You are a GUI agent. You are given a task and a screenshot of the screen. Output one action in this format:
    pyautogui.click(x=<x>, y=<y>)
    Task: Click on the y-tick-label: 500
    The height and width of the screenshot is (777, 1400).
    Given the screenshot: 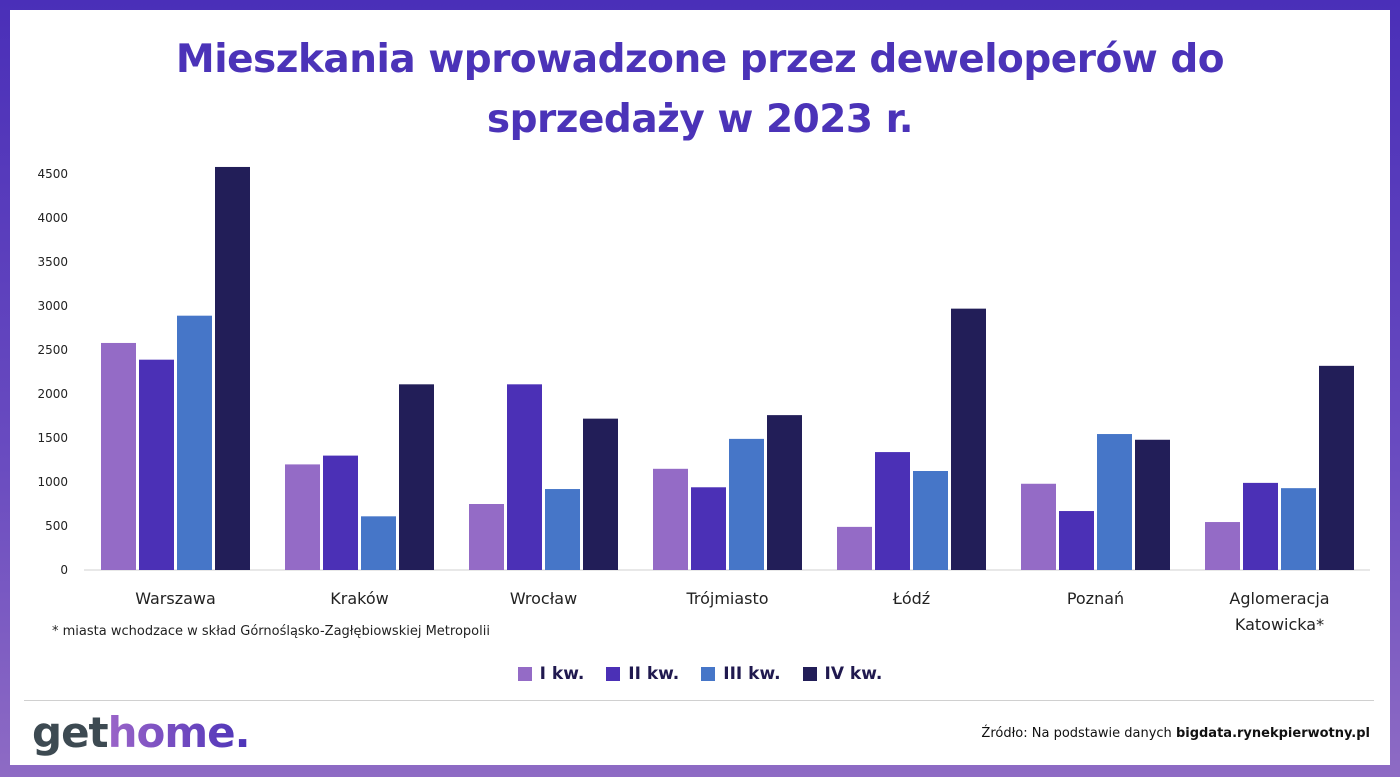 What is the action you would take?
    pyautogui.click(x=56, y=526)
    